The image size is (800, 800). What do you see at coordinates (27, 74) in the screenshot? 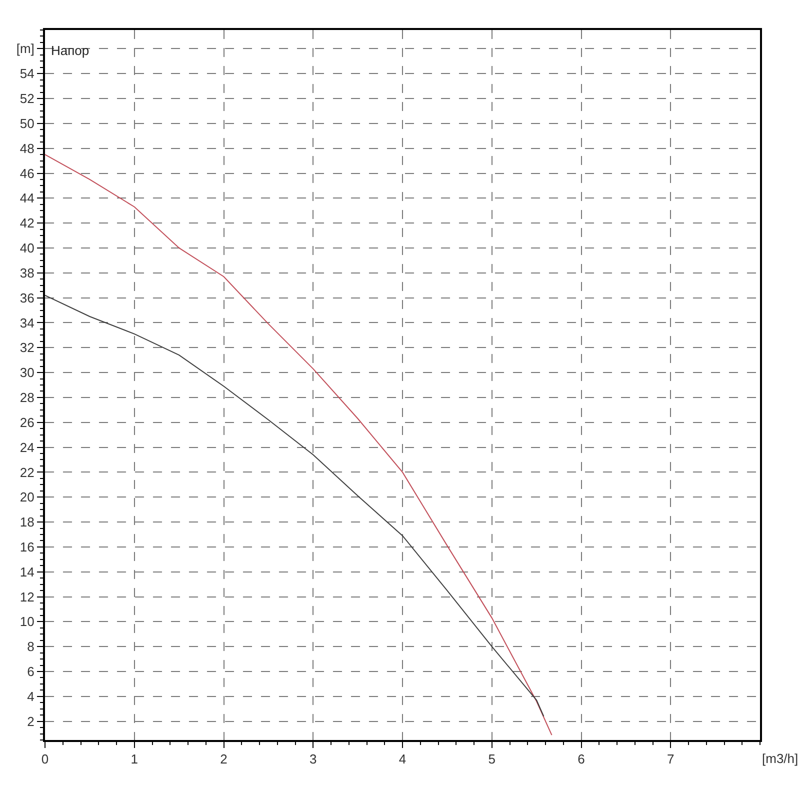
I see `y-tick-label: 54` at bounding box center [27, 74].